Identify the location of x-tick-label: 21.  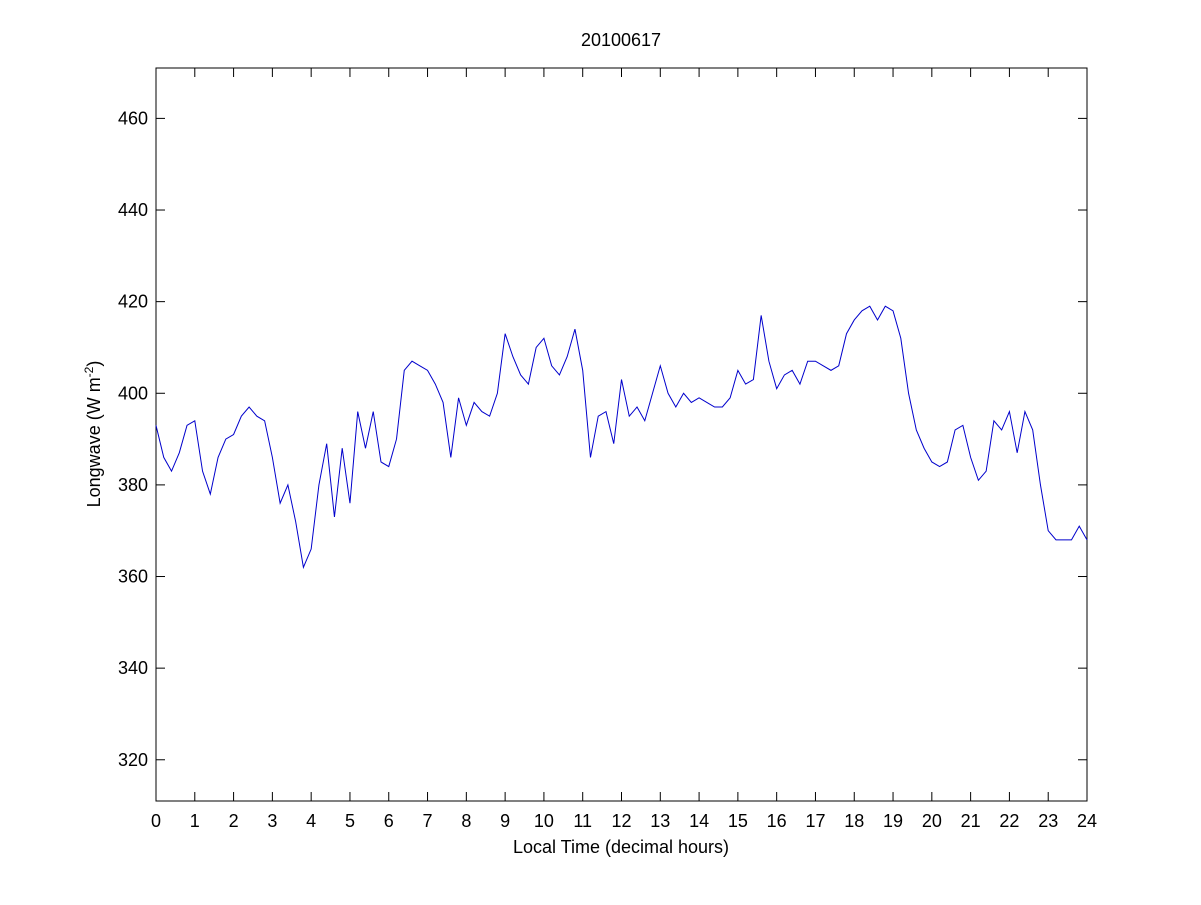
(971, 821).